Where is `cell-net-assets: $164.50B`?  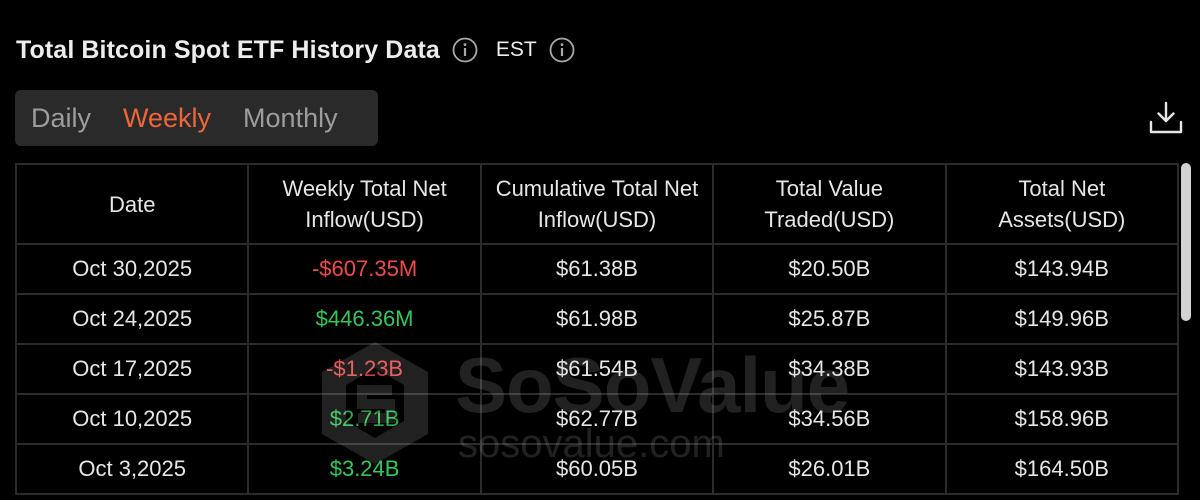
cell-net-assets: $164.50B is located at coordinates (1061, 469).